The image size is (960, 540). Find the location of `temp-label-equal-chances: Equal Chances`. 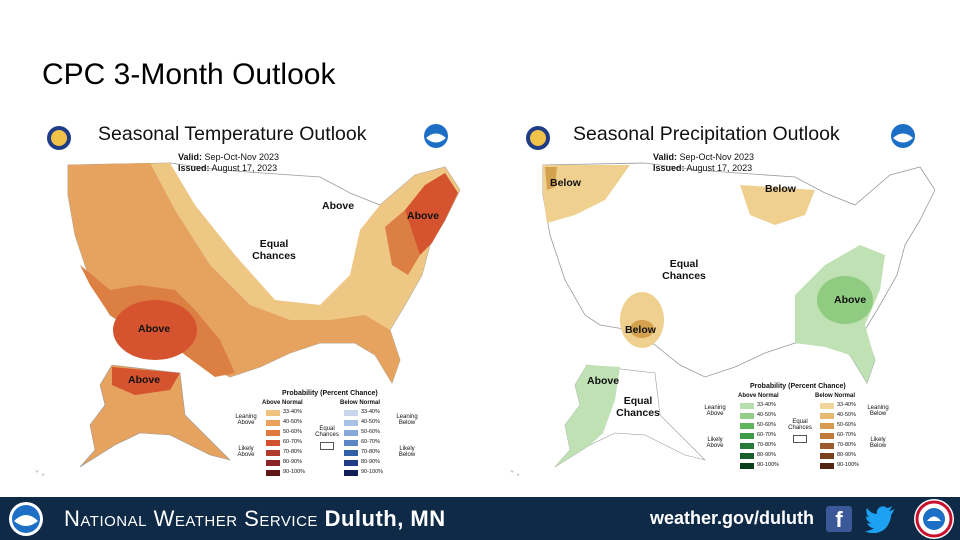

temp-label-equal-chances: Equal Chances is located at coordinates (274, 250).